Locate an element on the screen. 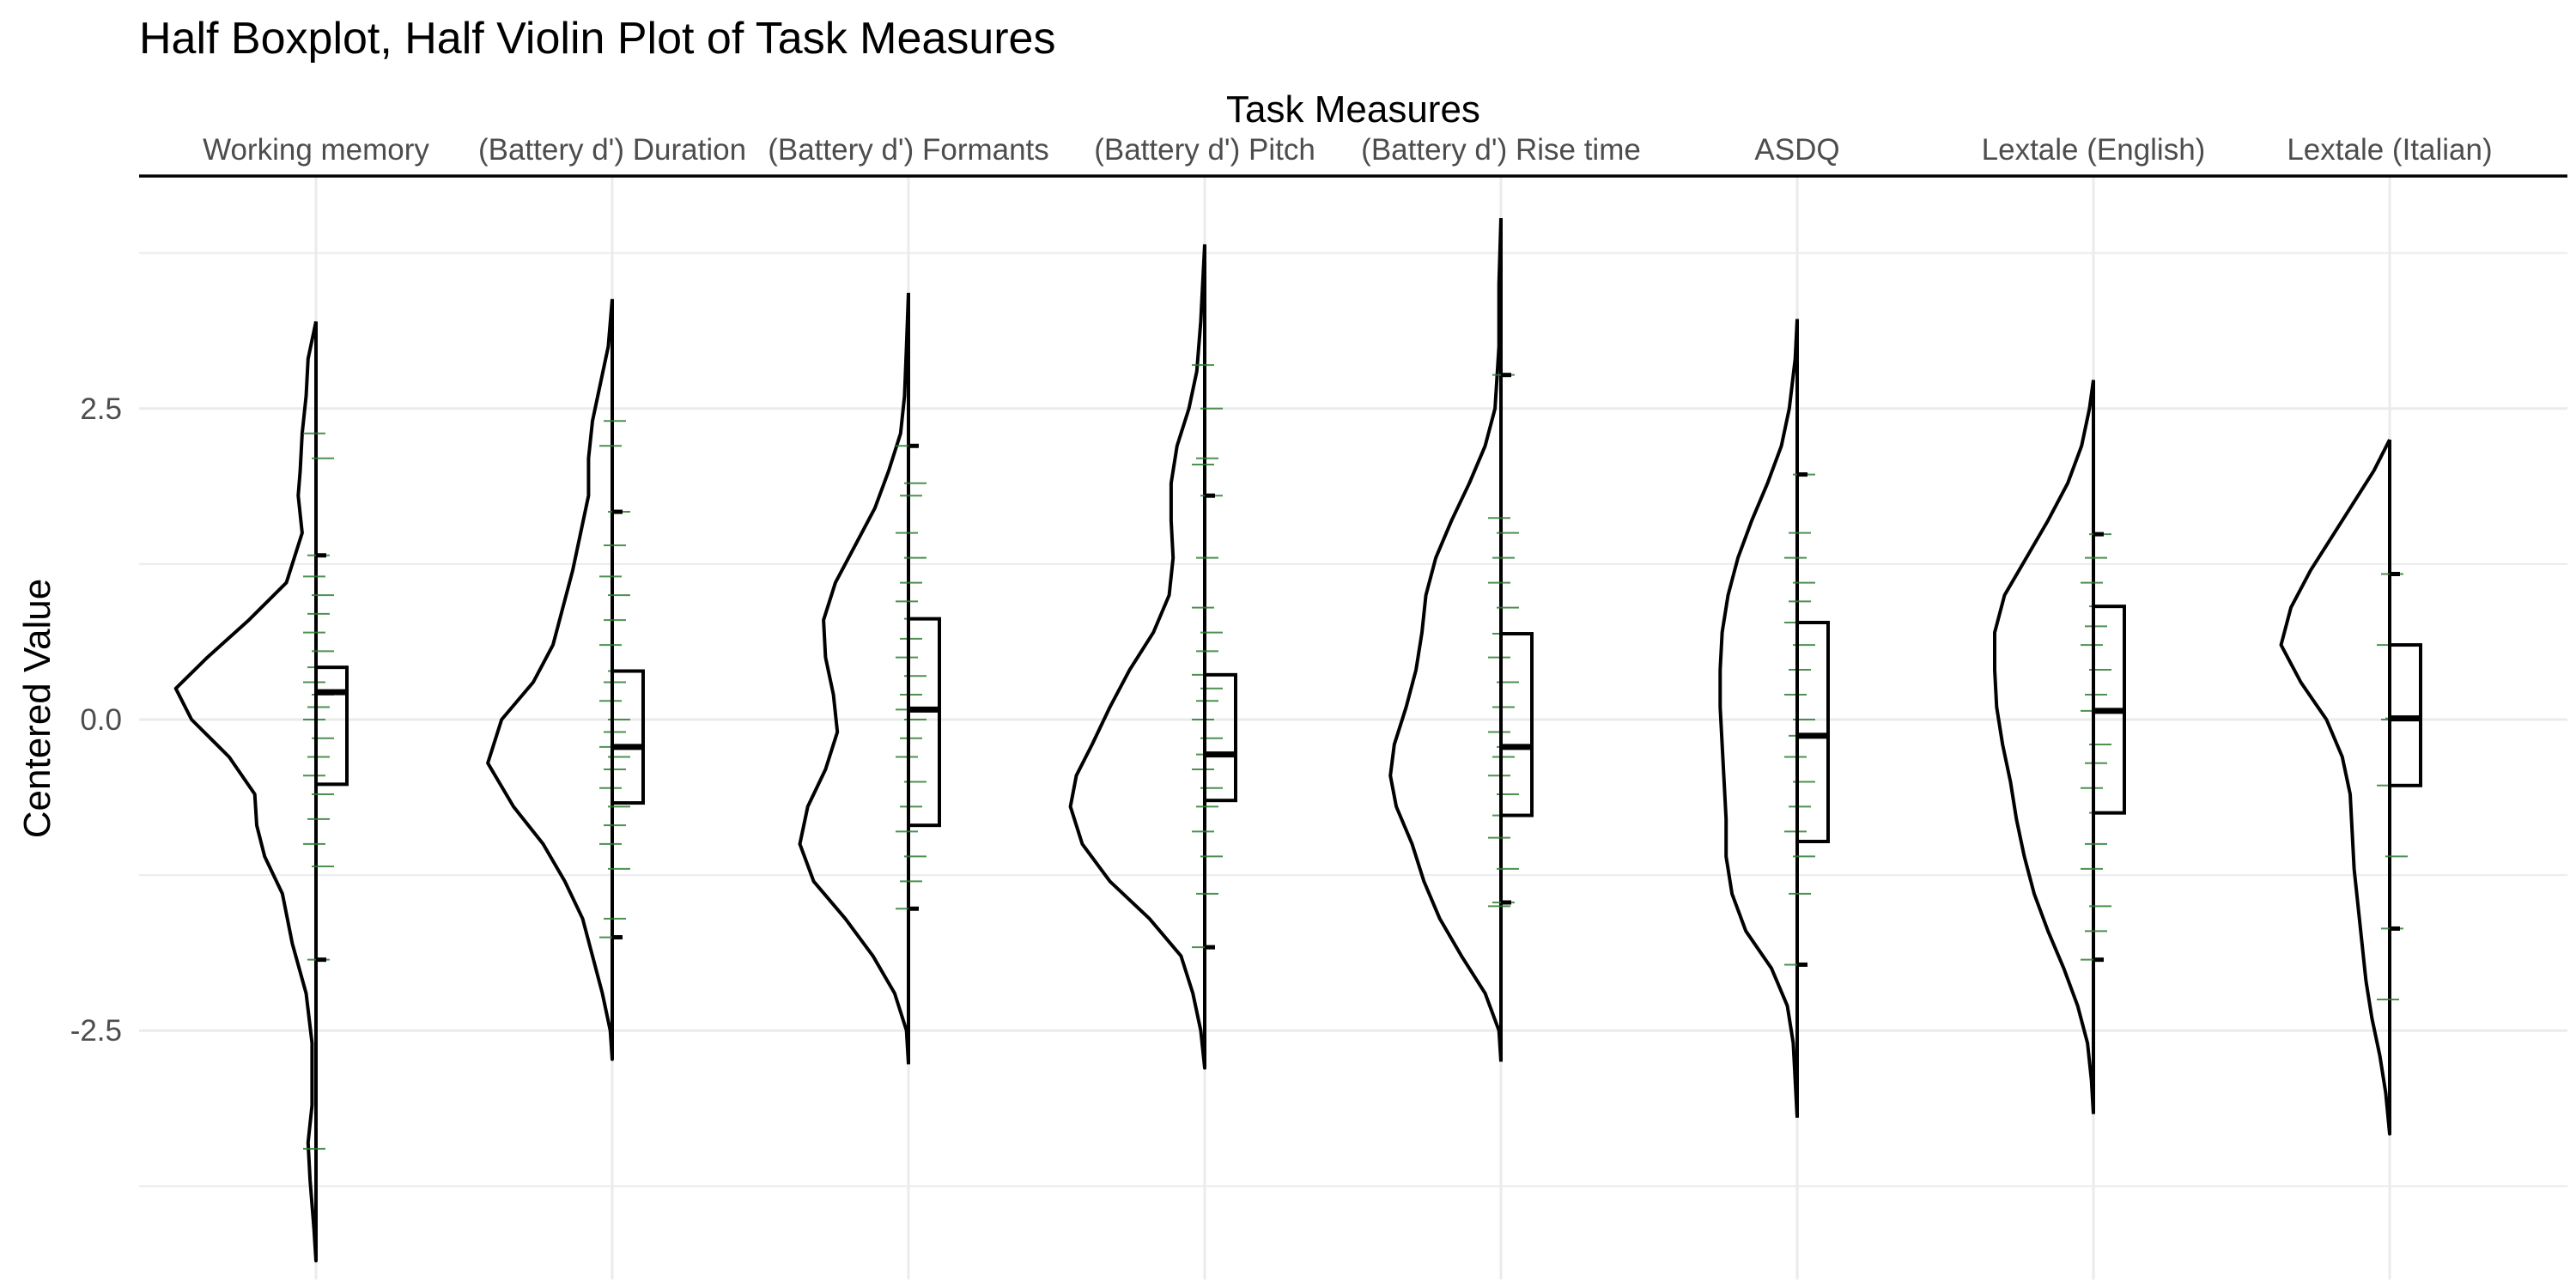  y-tick-label: -2.5 is located at coordinates (96, 1031).